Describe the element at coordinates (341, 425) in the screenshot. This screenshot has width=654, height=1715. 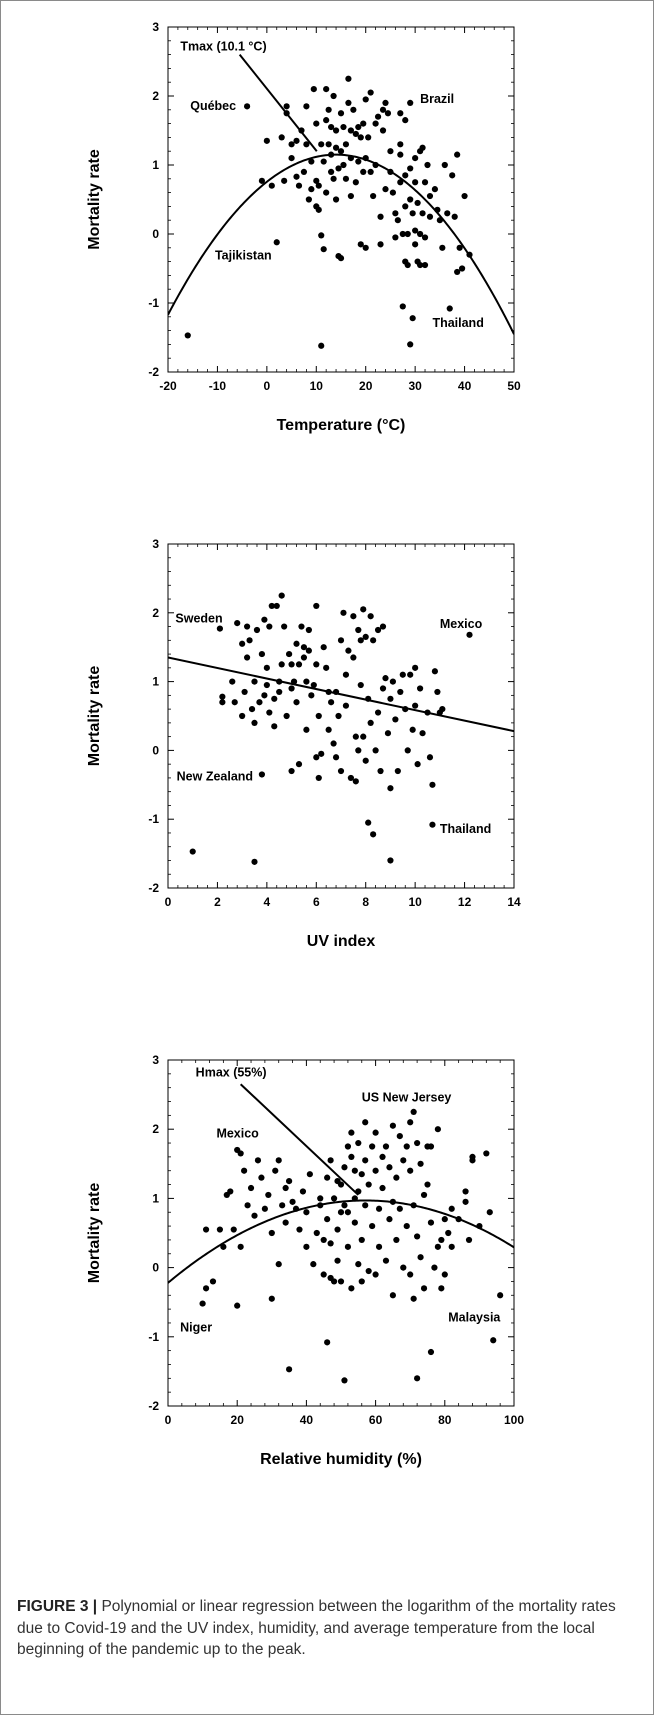
I see `temperature-x-axis-label: Temperature (°C)` at that location.